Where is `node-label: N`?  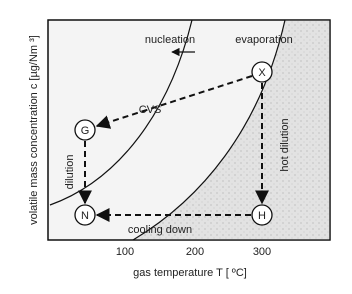
node-label: N is located at coordinates (85, 216).